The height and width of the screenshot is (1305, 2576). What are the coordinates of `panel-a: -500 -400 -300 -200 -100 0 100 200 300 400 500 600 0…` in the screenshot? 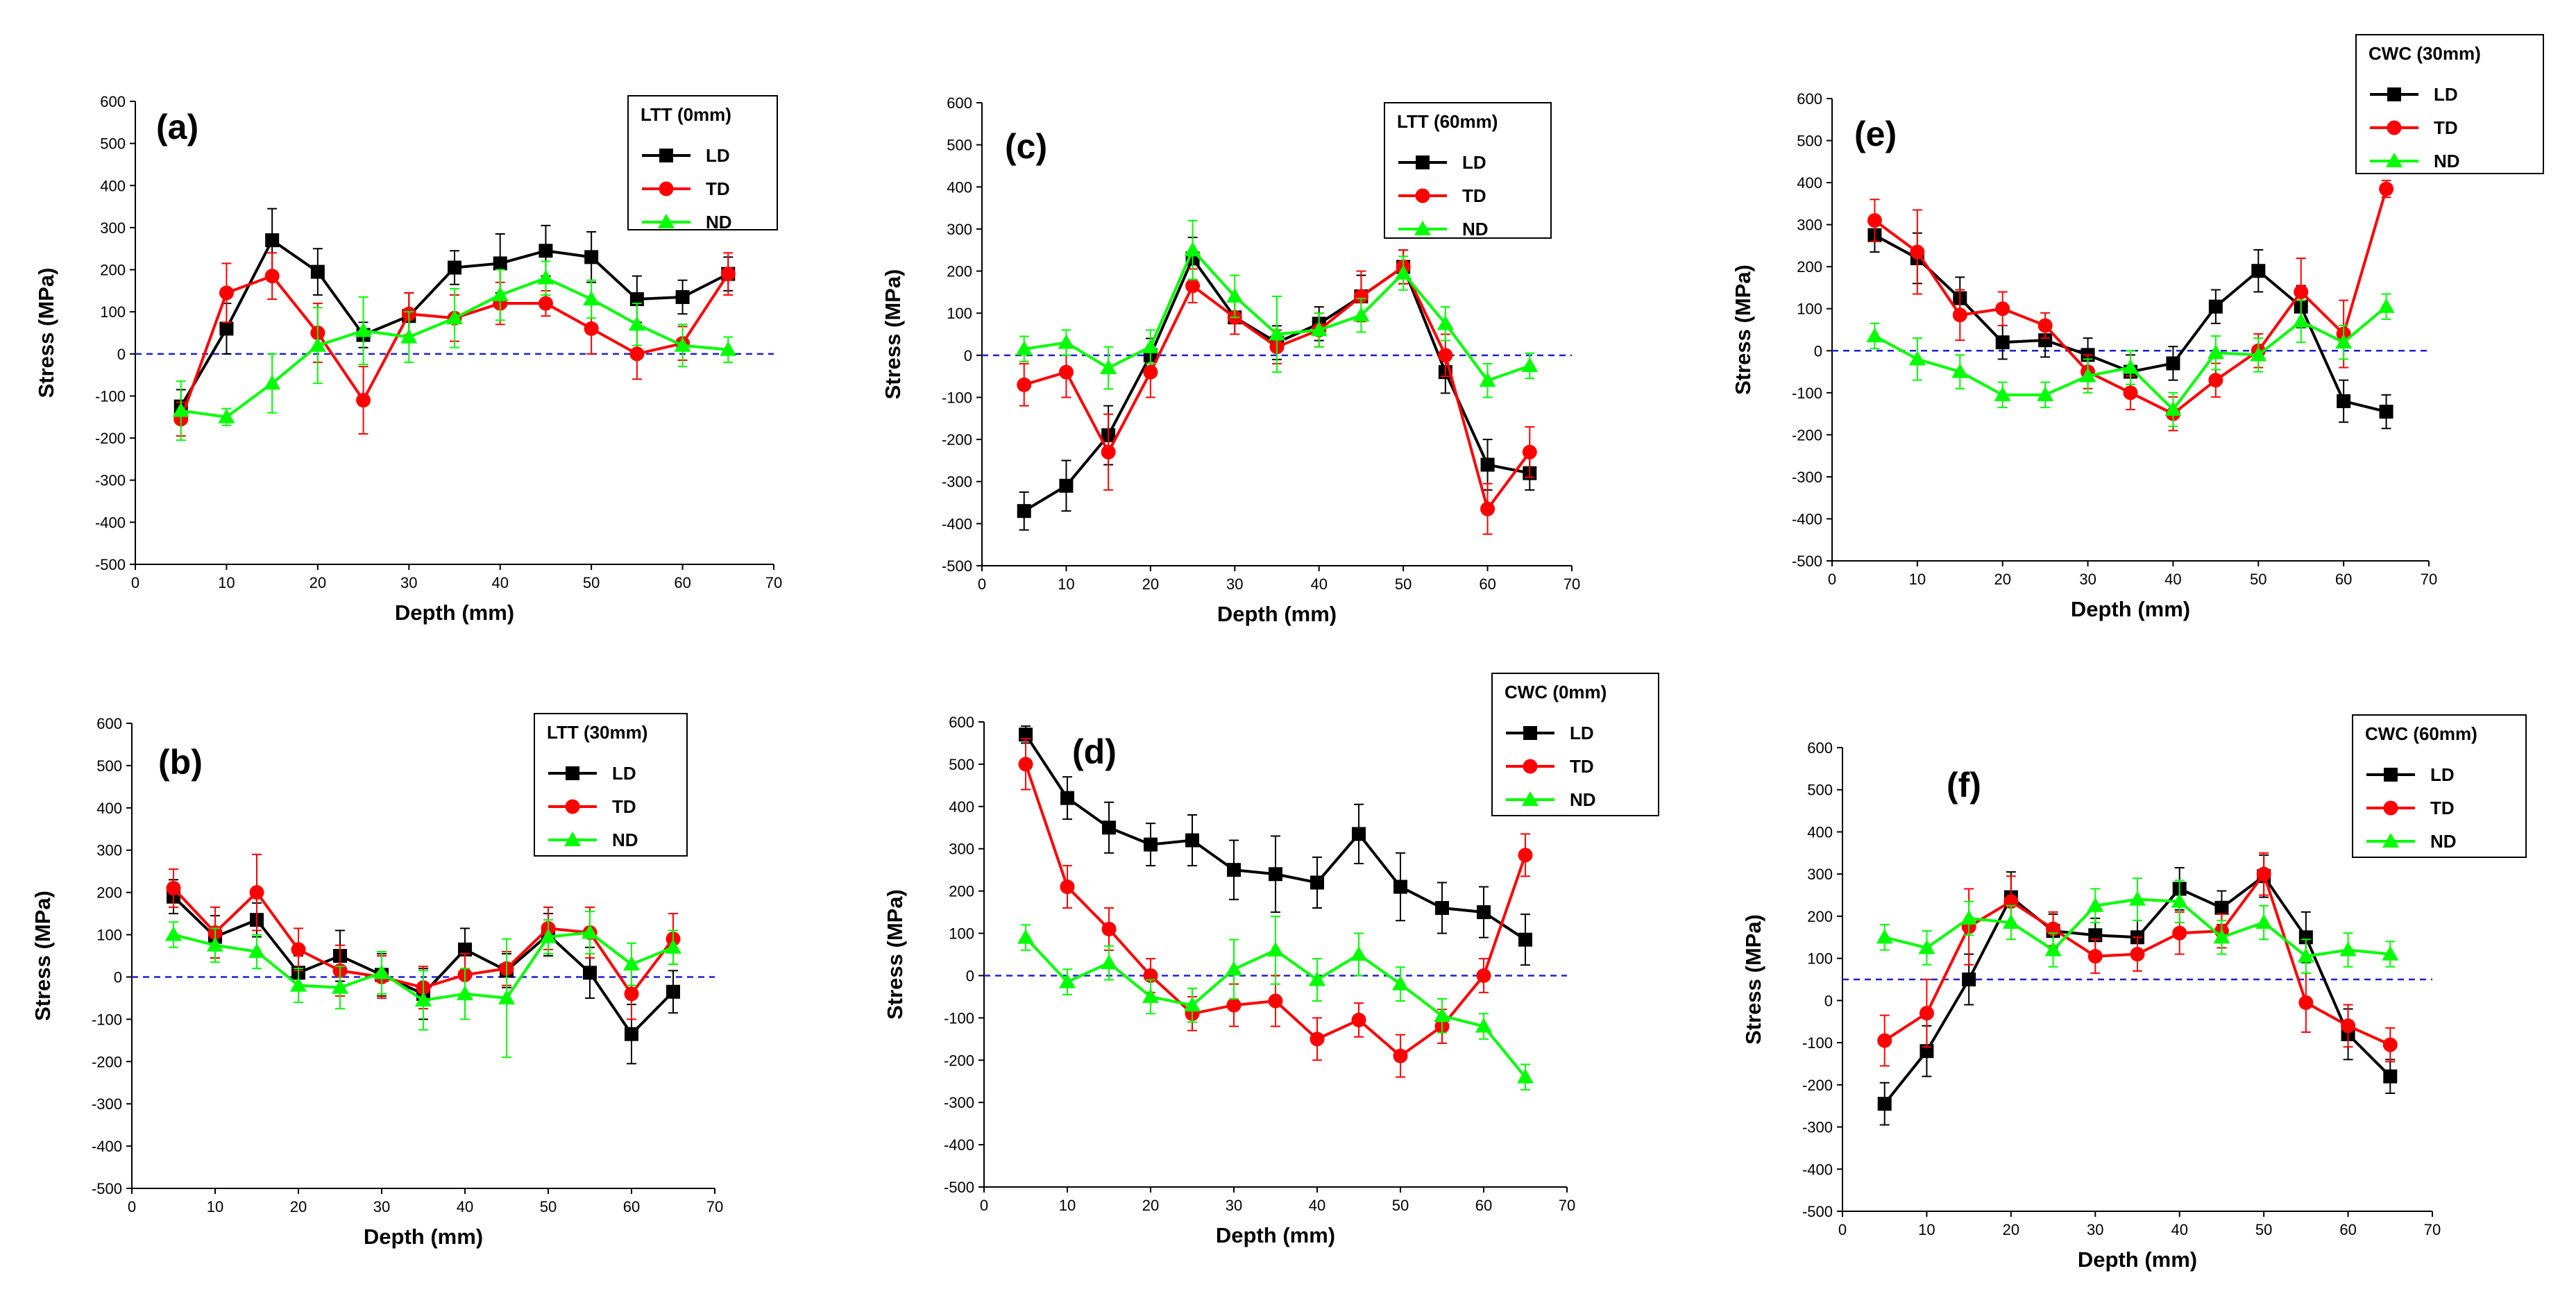 It's located at (408, 359).